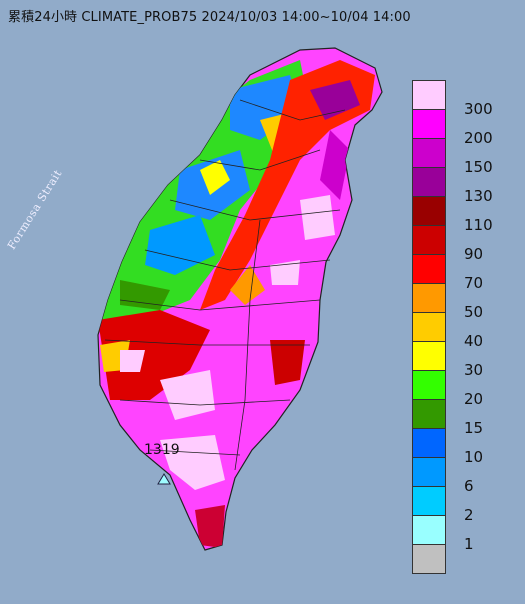 The image size is (525, 604). What do you see at coordinates (474, 312) in the screenshot?
I see `legend-label: 50` at bounding box center [474, 312].